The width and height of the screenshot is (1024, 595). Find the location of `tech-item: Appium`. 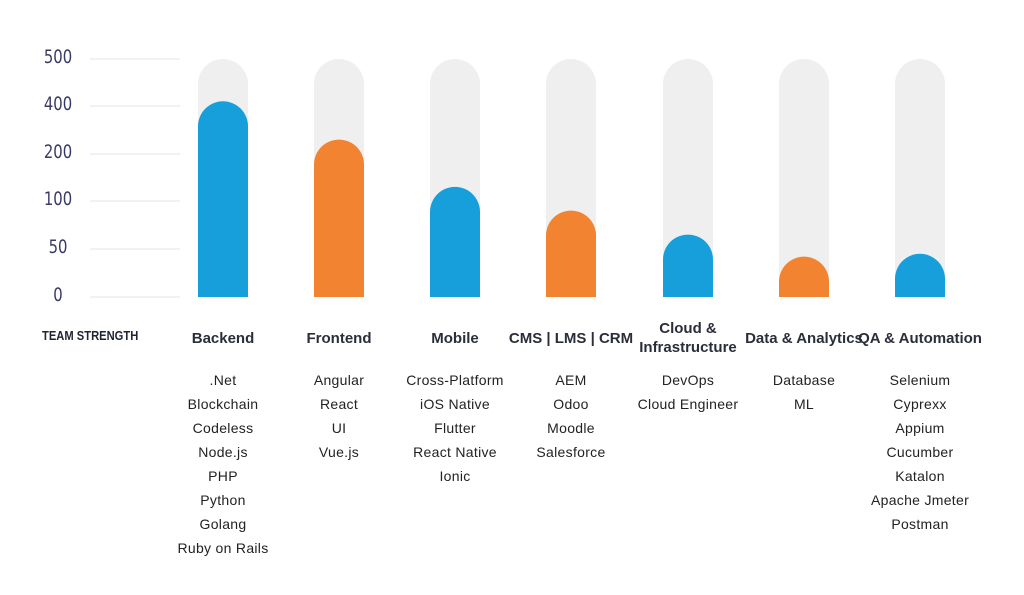

tech-item: Appium is located at coordinates (920, 428).